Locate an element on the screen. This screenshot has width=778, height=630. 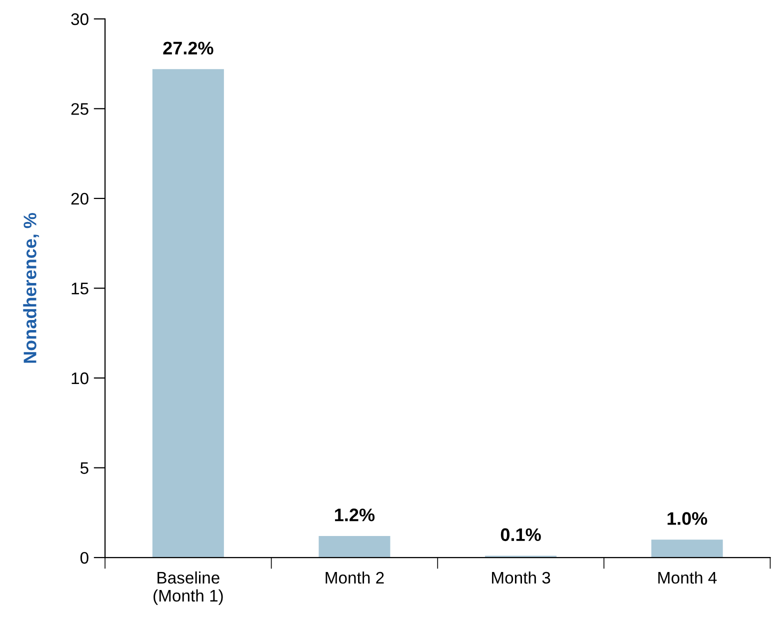
data-label: 27.2% is located at coordinates (188, 48).